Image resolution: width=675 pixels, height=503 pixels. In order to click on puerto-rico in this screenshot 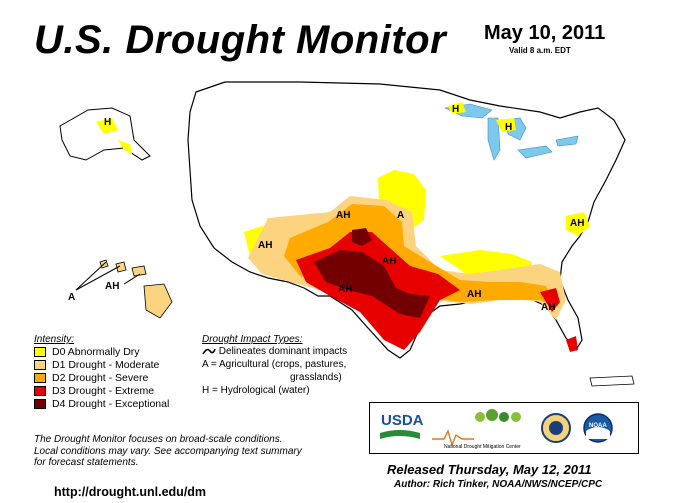, I will do `click(612, 381)`.